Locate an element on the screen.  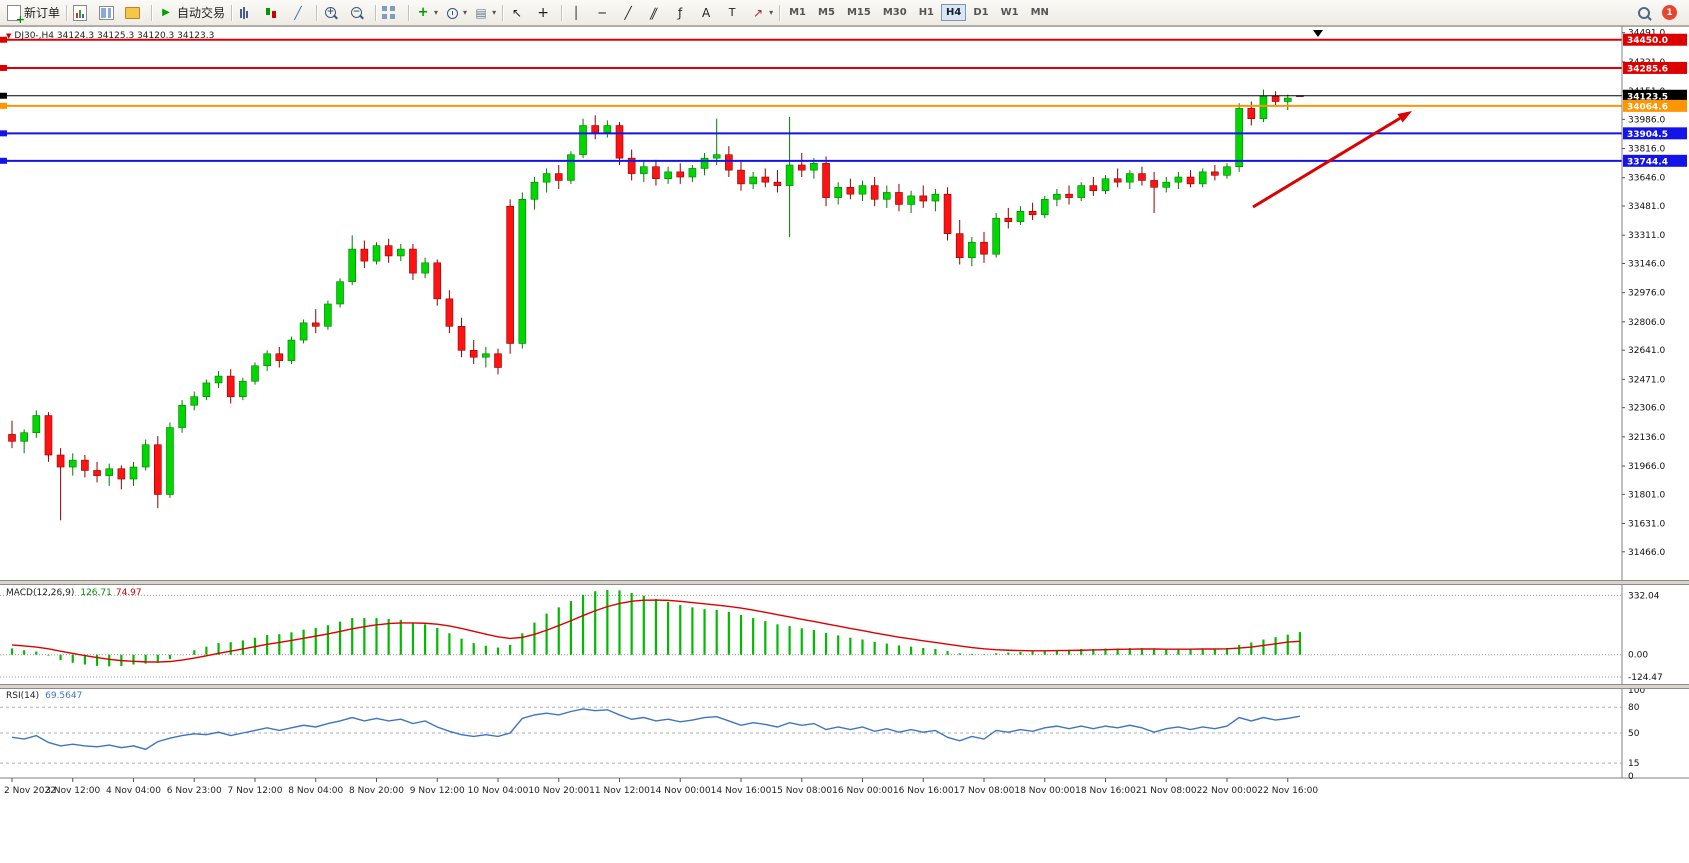
new-order-label: 新订单 is located at coordinates (42, 13).